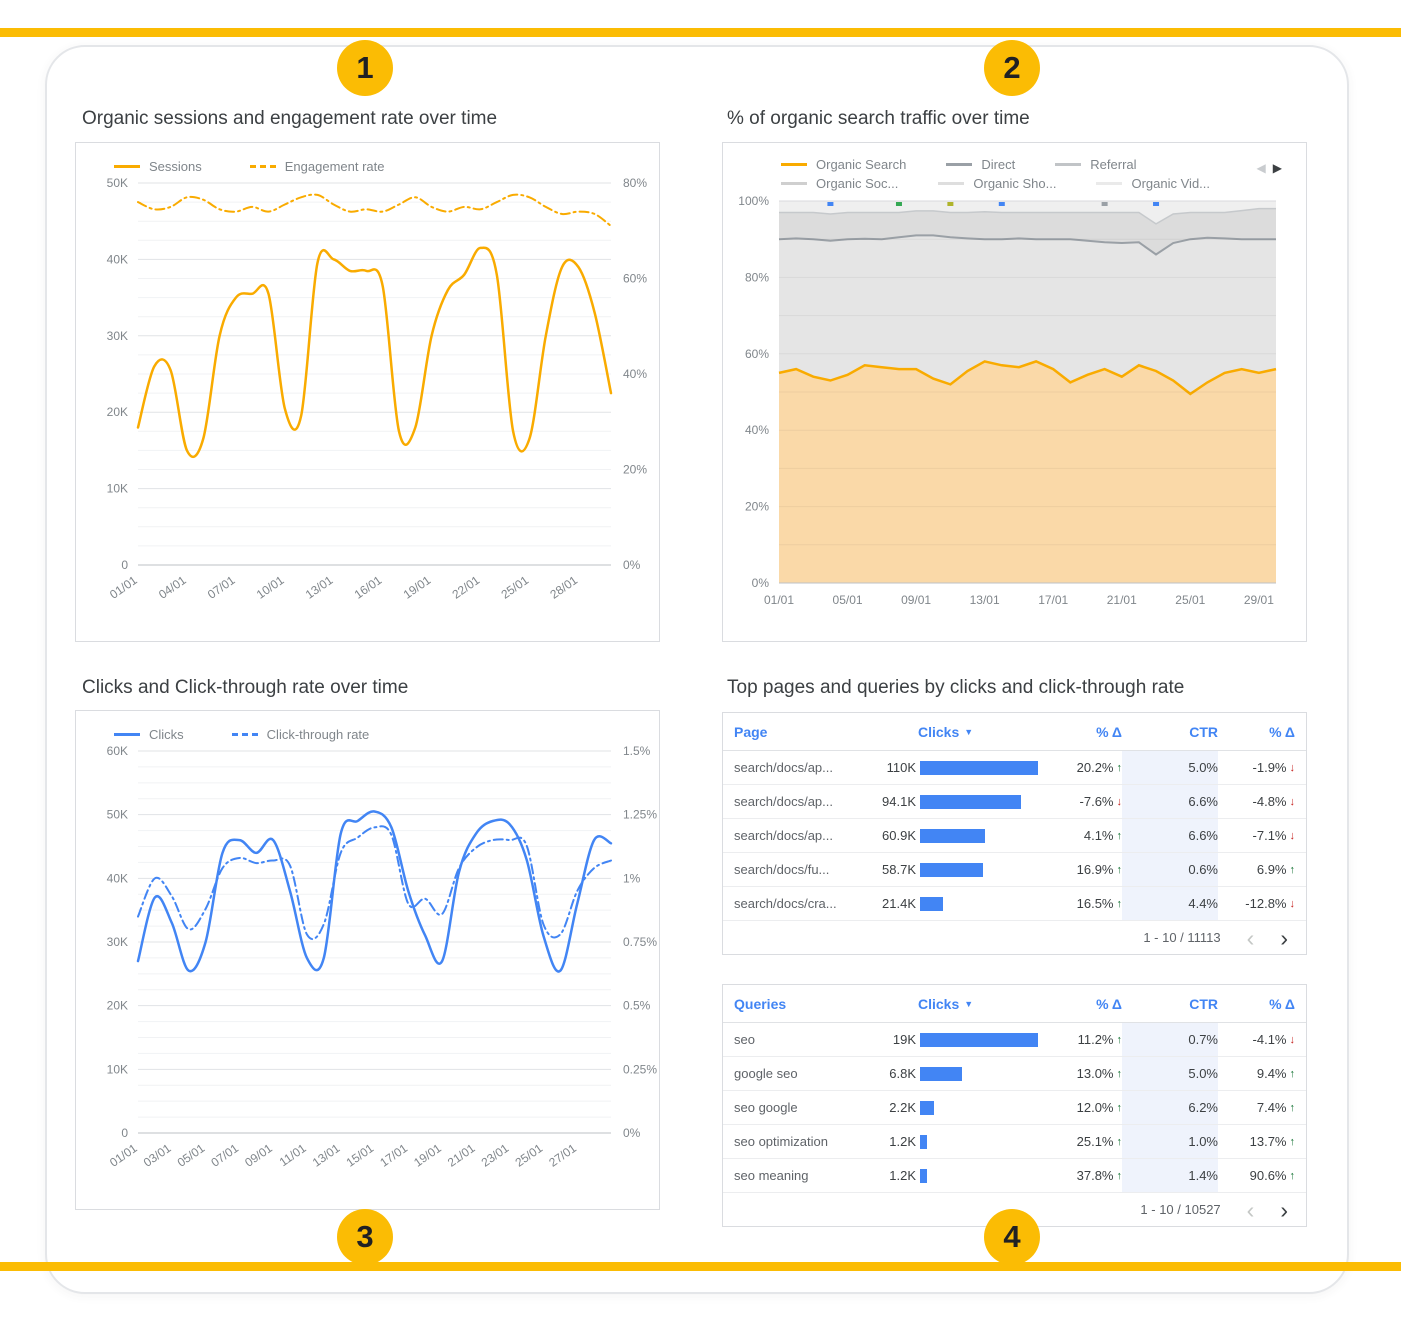 This screenshot has width=1401, height=1330. I want to click on clicks-value: 21.4K, so click(899, 903).